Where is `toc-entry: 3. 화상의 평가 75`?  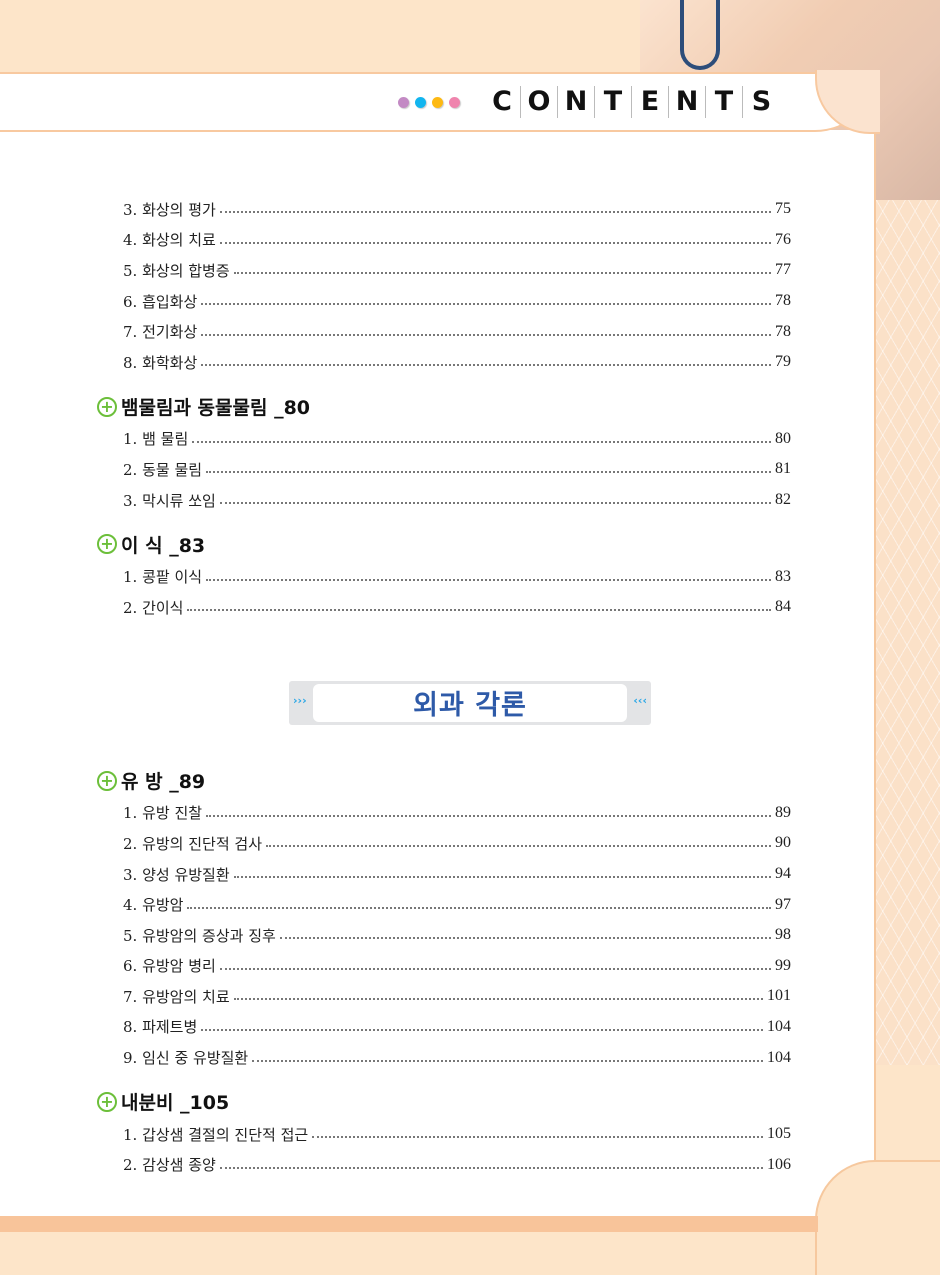
toc-entry: 3. 화상의 평가 75 is located at coordinates (444, 209).